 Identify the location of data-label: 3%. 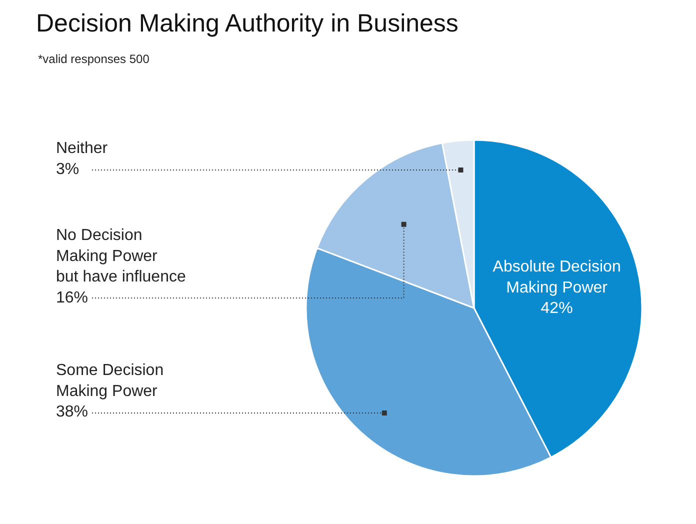
(68, 169).